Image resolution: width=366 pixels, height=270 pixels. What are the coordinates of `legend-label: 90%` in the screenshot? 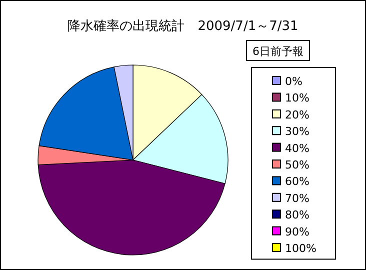 It's located at (297, 231).